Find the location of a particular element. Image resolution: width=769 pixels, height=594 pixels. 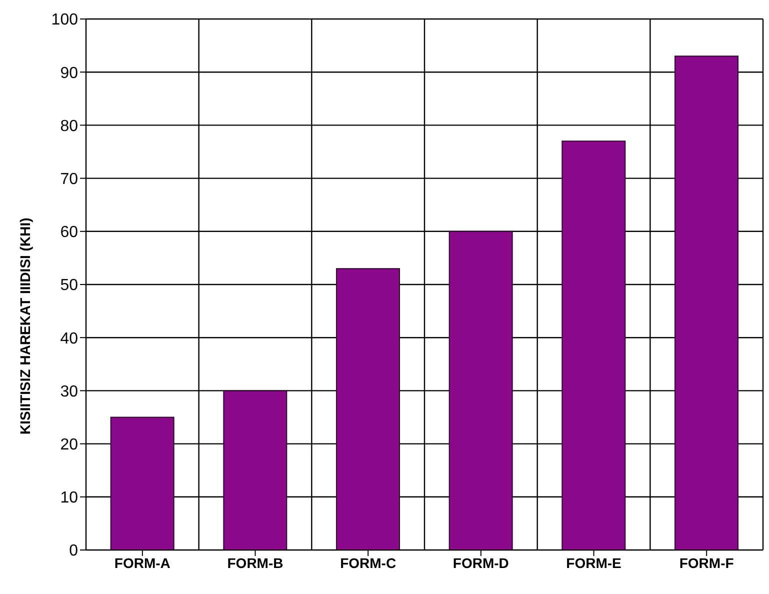

x-tick-label: FORM-D is located at coordinates (480, 562).